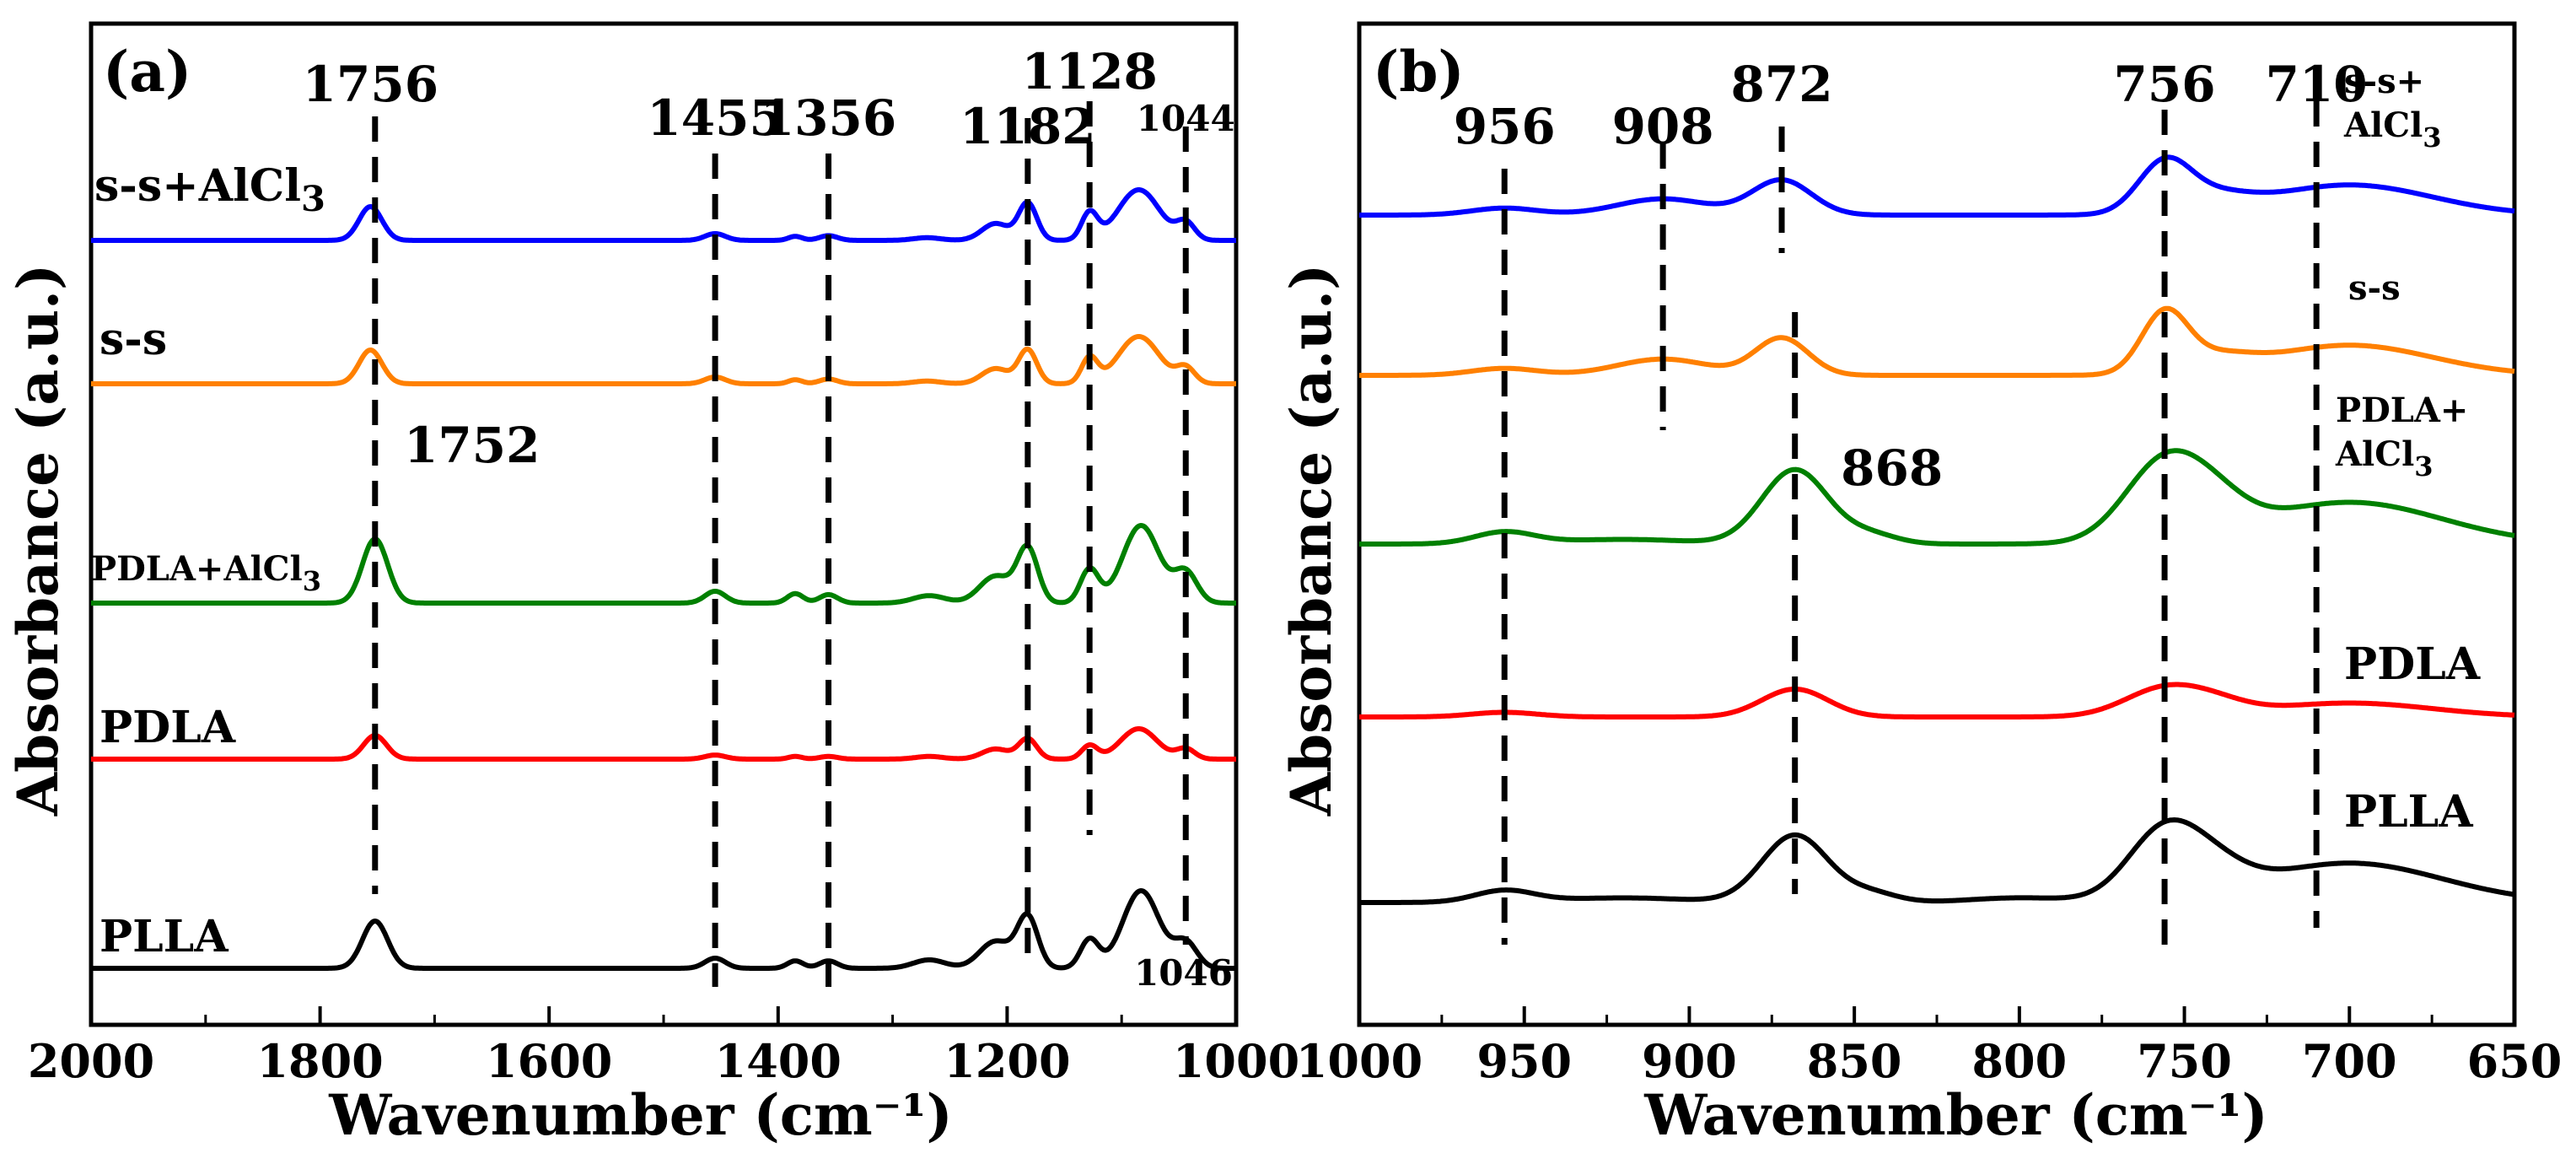  What do you see at coordinates (1892, 468) in the screenshot?
I see `peak-annotation: 868` at bounding box center [1892, 468].